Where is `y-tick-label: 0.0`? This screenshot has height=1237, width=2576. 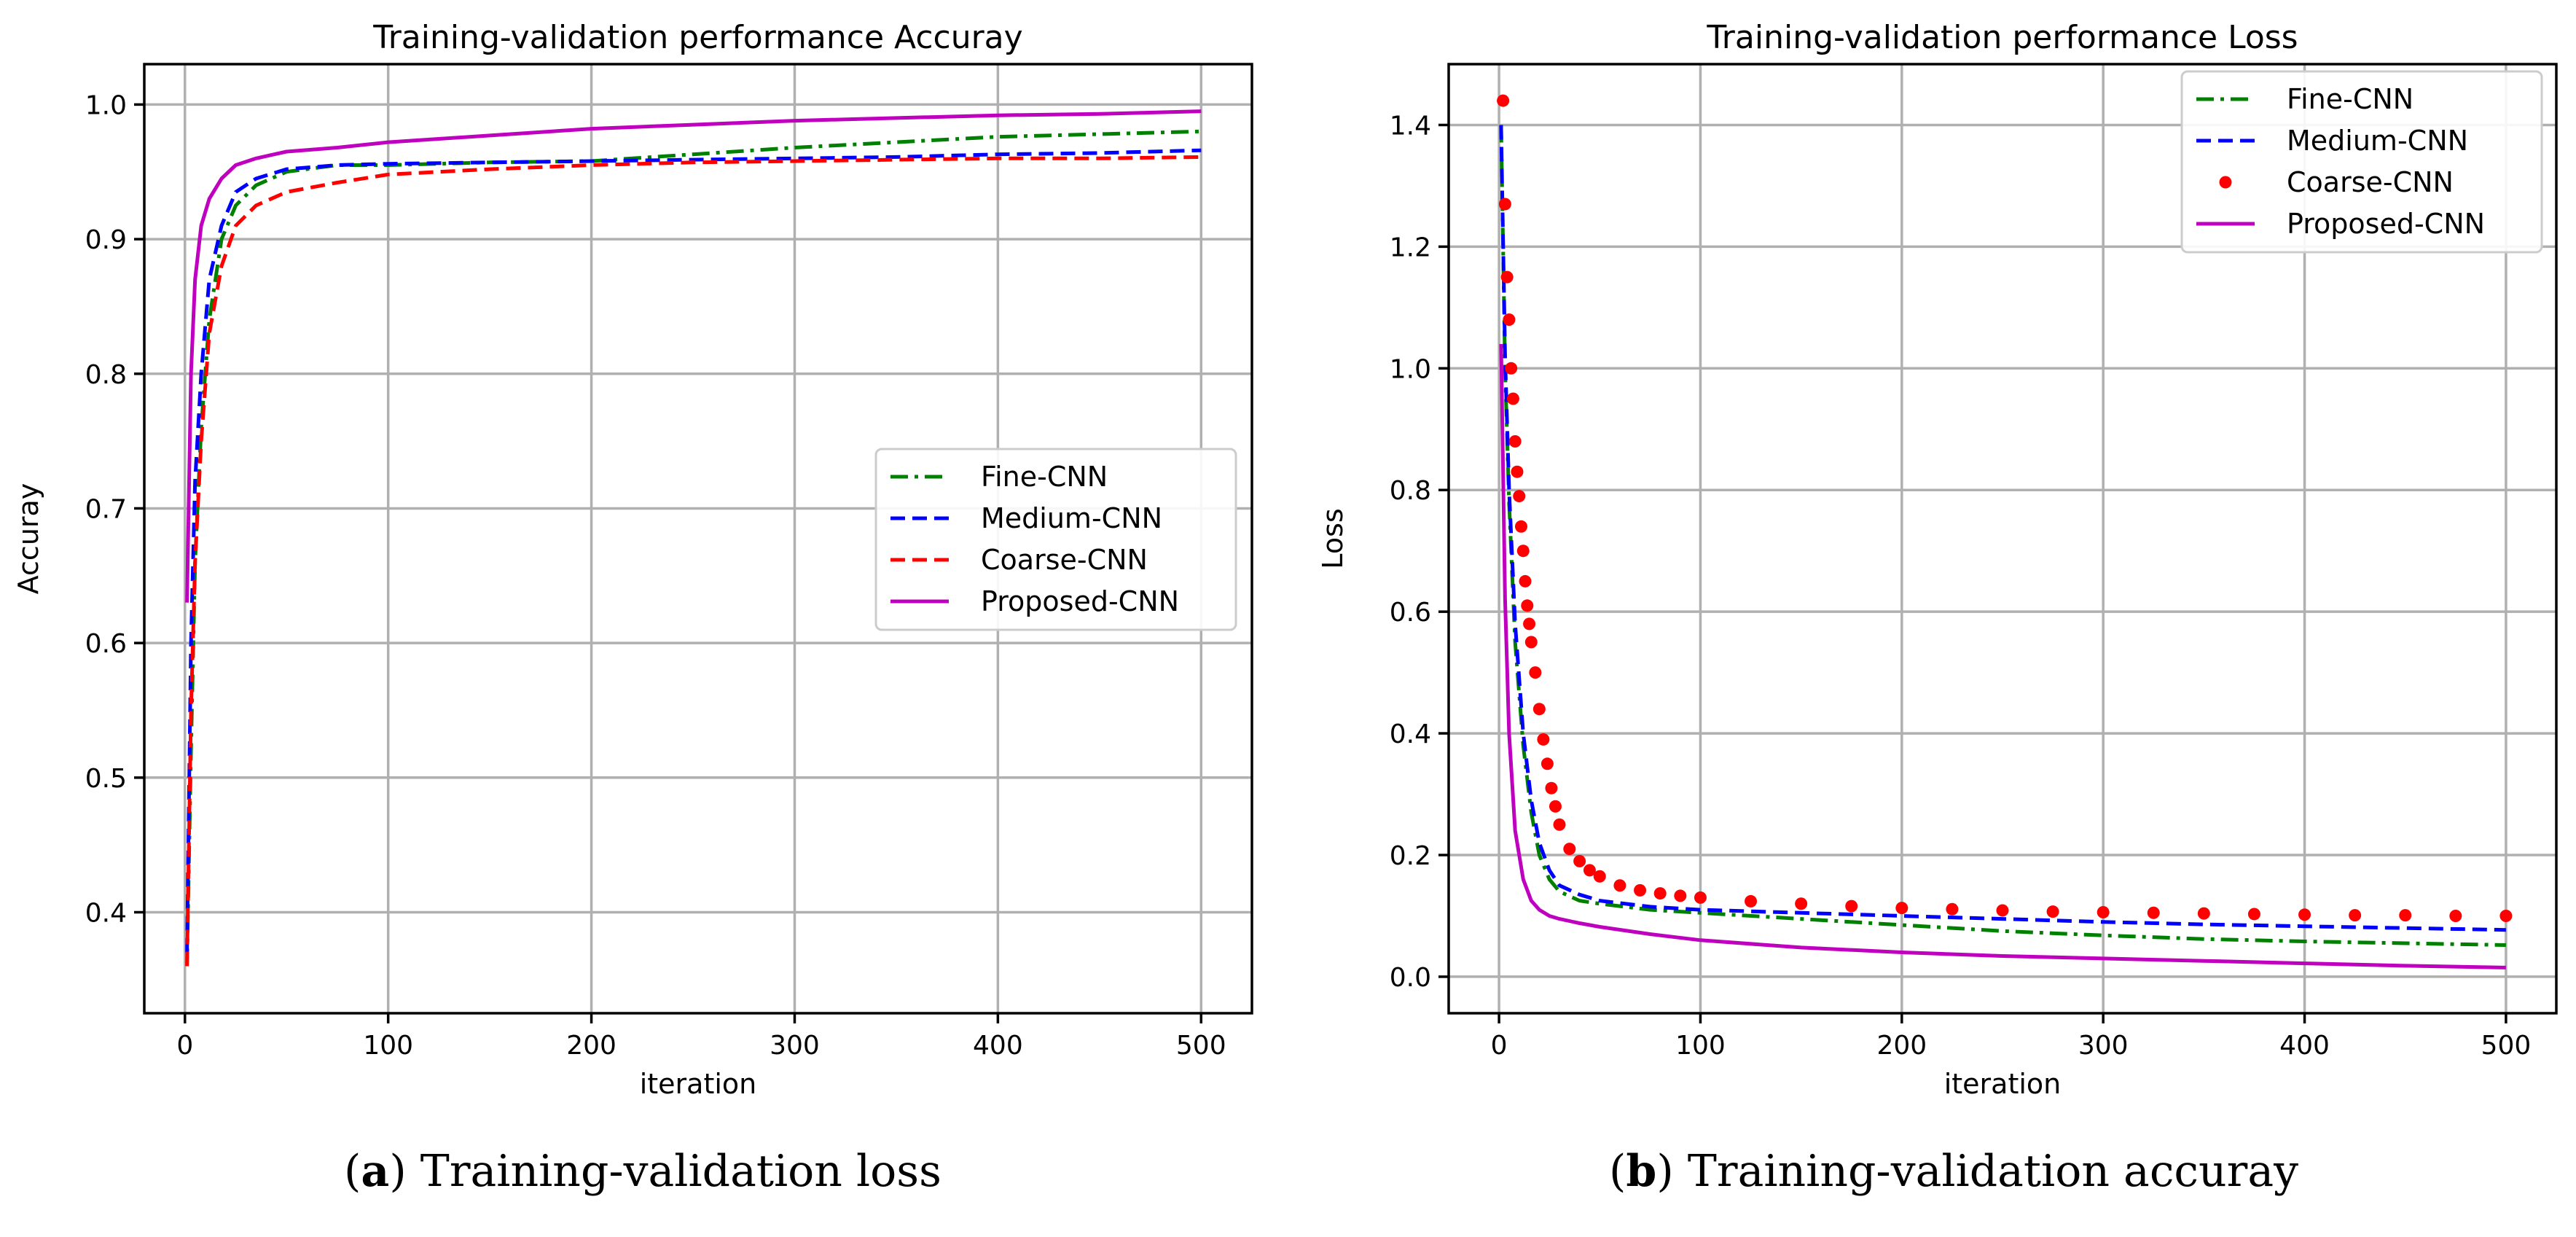
y-tick-label: 0.0 is located at coordinates (1410, 978).